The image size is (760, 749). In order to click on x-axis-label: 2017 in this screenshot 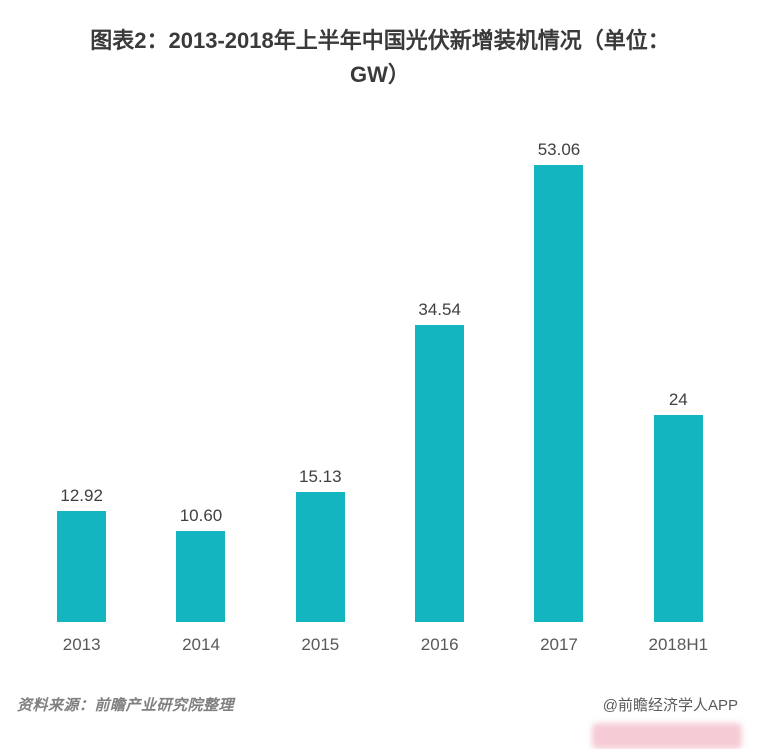, I will do `click(559, 644)`.